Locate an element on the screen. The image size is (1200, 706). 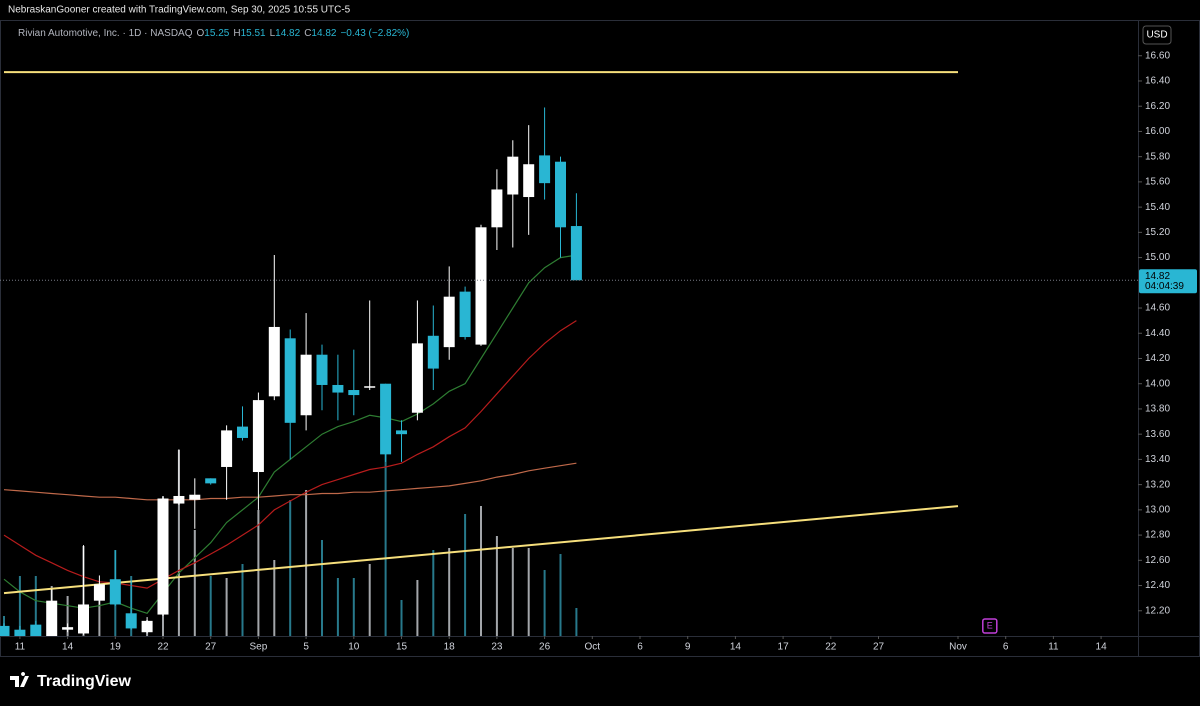
y-tick-label: 13.00 is located at coordinates (1157, 509).